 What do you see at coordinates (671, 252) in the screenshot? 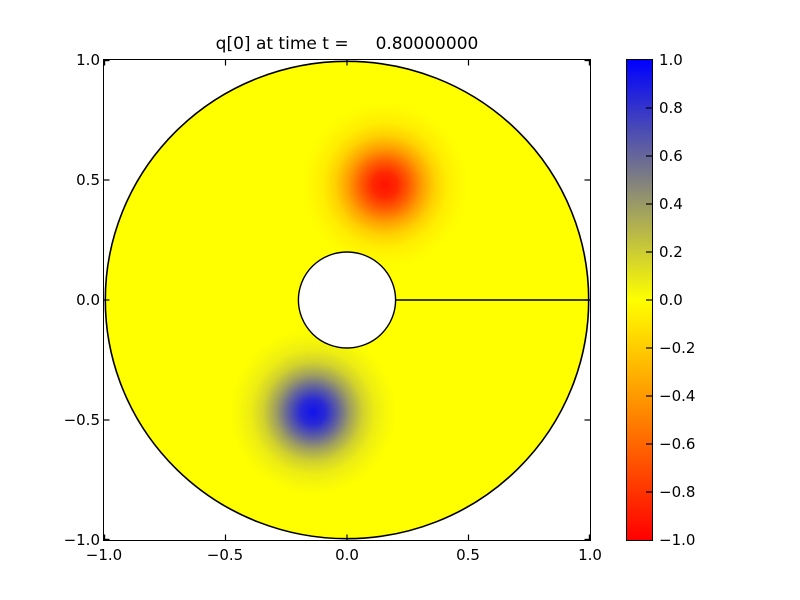
I see `colorbar-label: 0.2` at bounding box center [671, 252].